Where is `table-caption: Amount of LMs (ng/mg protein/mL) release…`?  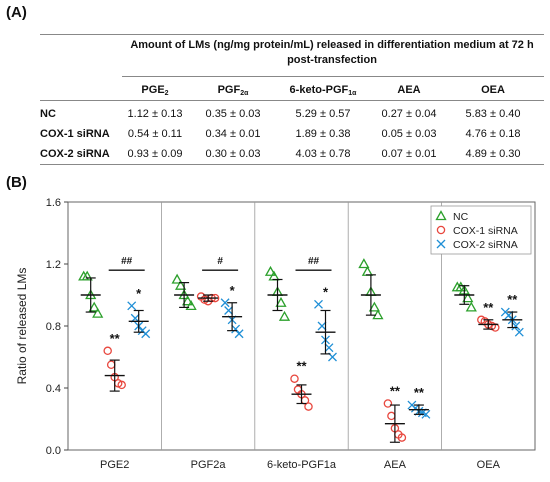 table-caption: Amount of LMs (ng/mg protein/mL) release… is located at coordinates (332, 52).